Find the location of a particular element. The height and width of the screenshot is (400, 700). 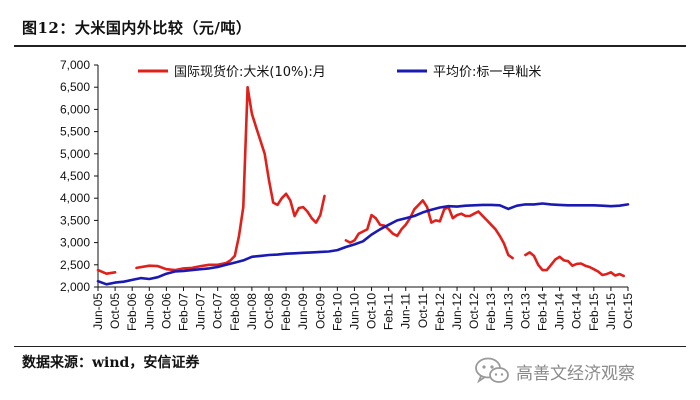

x-tick-label: Oct-15 is located at coordinates (628, 311).